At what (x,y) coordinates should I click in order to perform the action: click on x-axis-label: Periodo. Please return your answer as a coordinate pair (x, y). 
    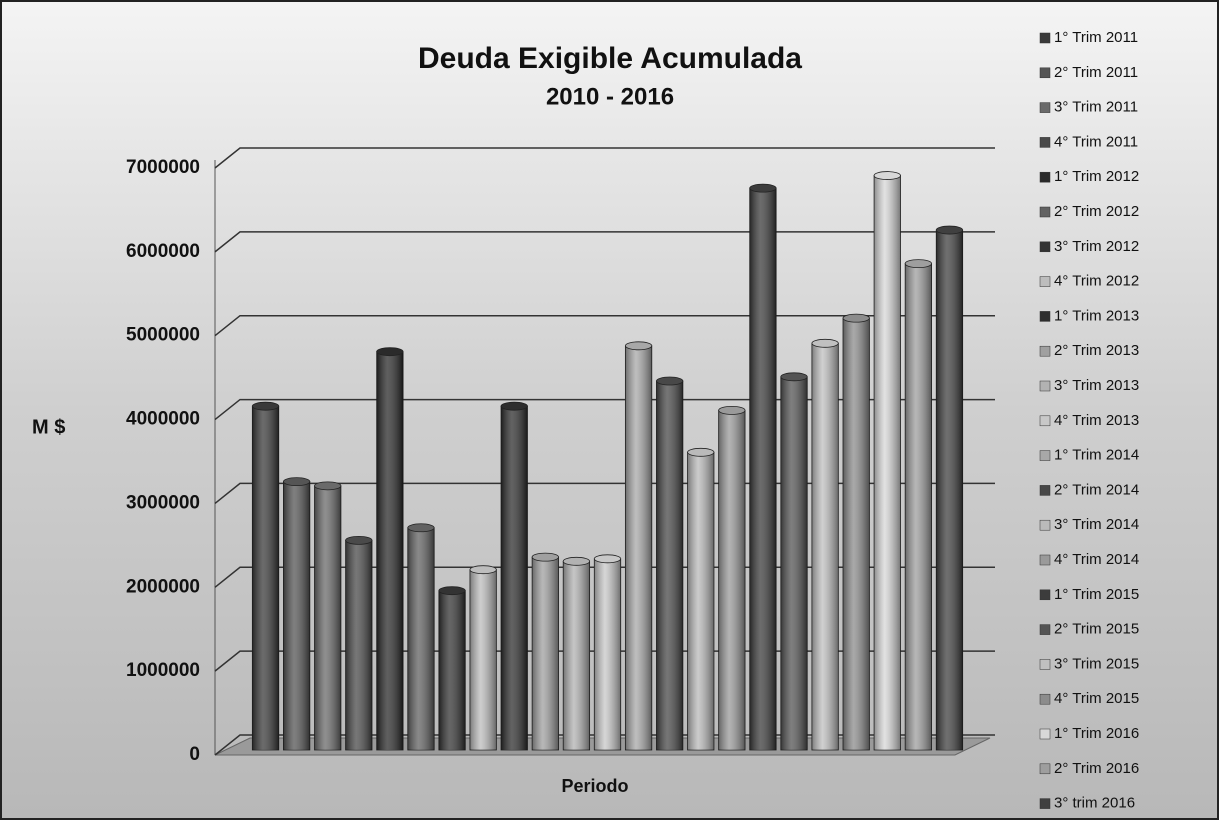
    Looking at the image, I should click on (594, 786).